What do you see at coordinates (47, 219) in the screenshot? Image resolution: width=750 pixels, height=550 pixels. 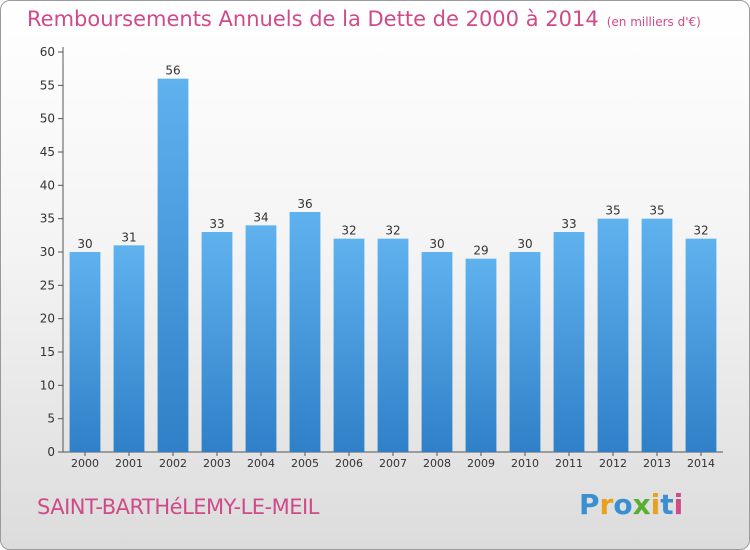 I see `y-tick-label: 35` at bounding box center [47, 219].